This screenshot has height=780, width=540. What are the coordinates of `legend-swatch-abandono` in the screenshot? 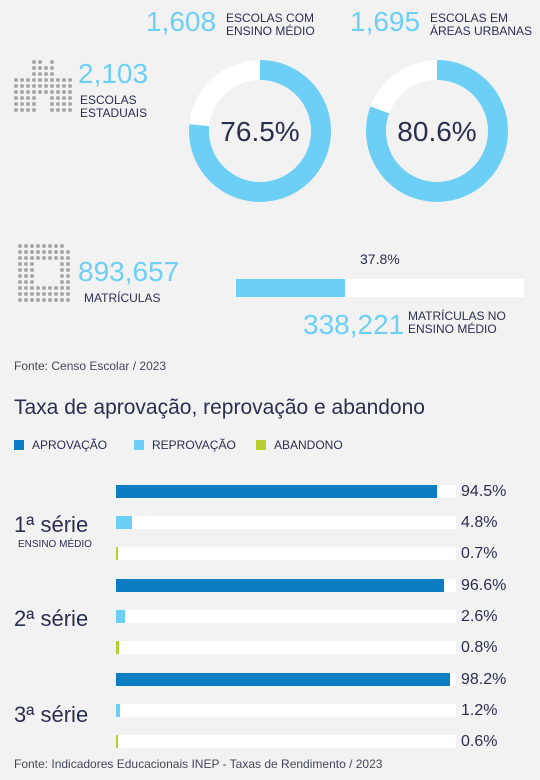 It's located at (261, 445).